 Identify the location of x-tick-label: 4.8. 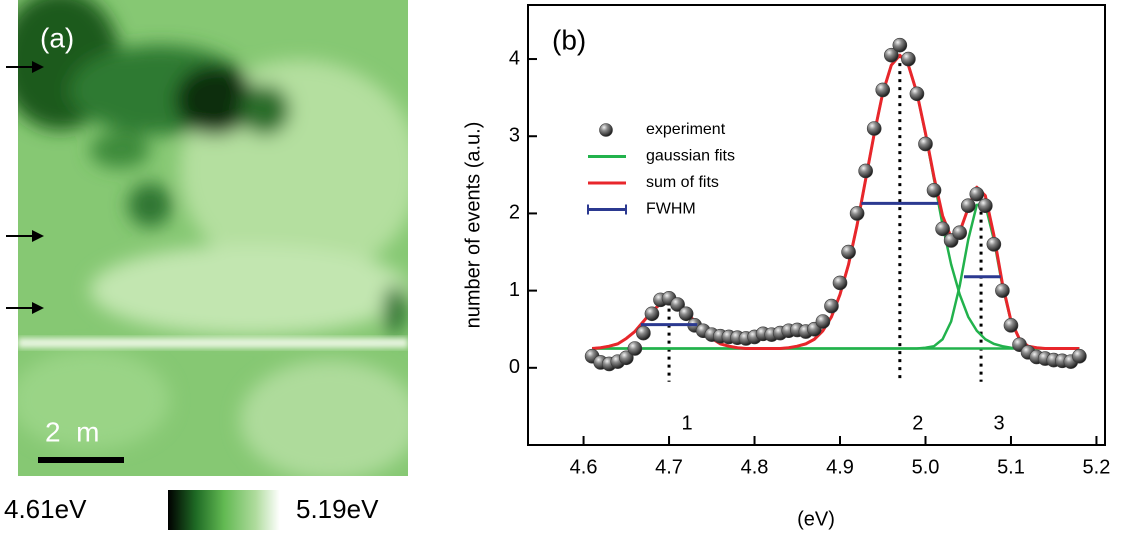
(755, 467).